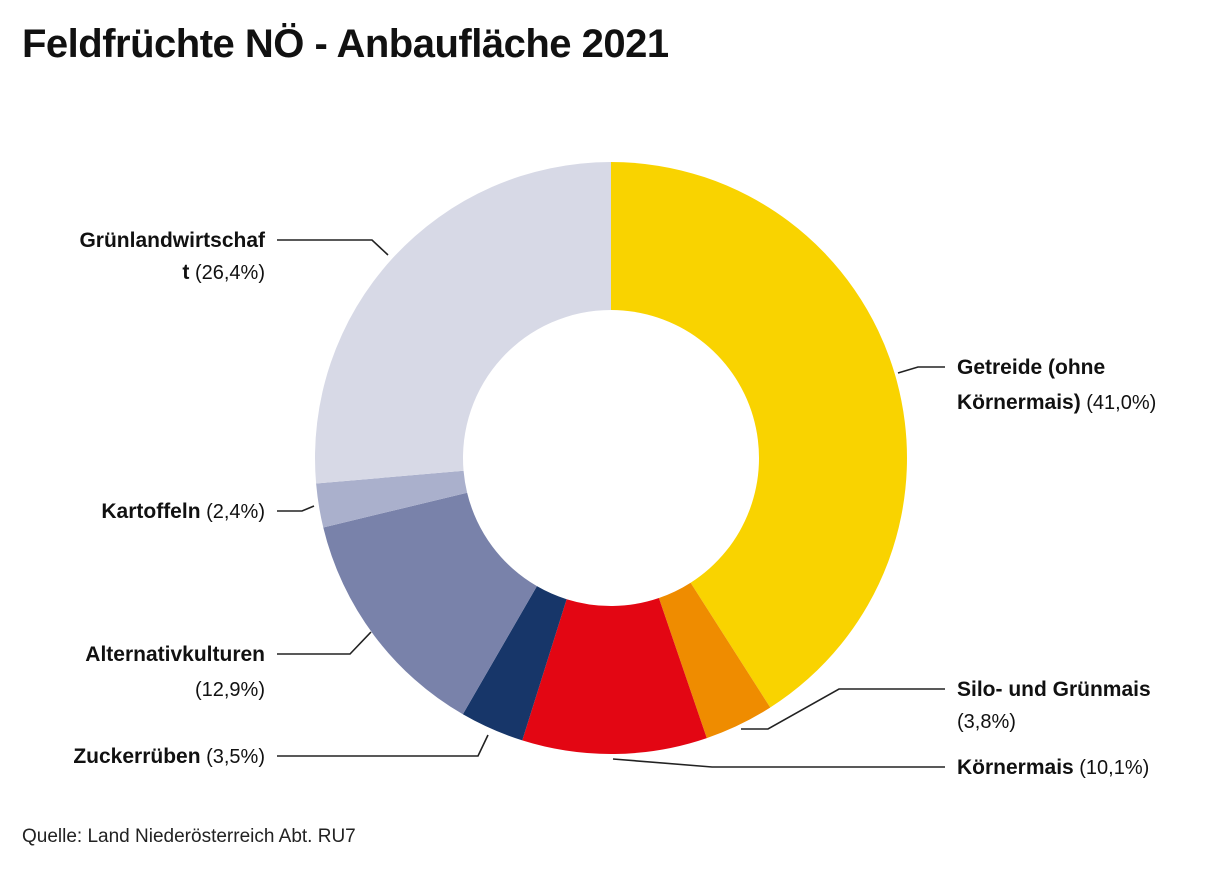 This screenshot has height=876, width=1220. I want to click on leader-line-zuckerrueben, so click(383, 745).